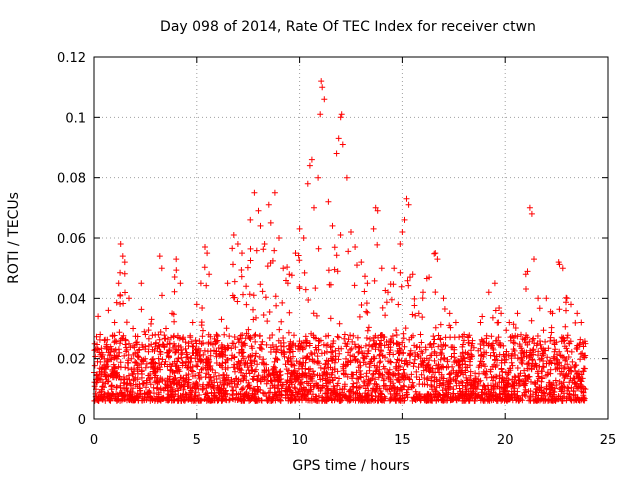  What do you see at coordinates (75, 118) in the screenshot?
I see `y-tick-label: 0.1` at bounding box center [75, 118].